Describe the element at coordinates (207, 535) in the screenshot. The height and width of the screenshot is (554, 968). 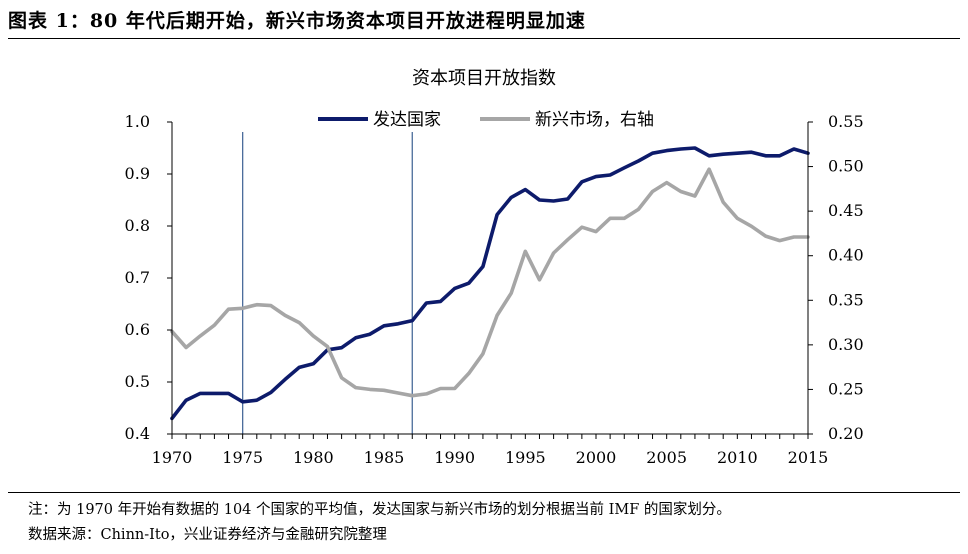
I see `data-source: 数据来源：Chinn-Ito，兴业证券经济与金融研究院整理` at that location.